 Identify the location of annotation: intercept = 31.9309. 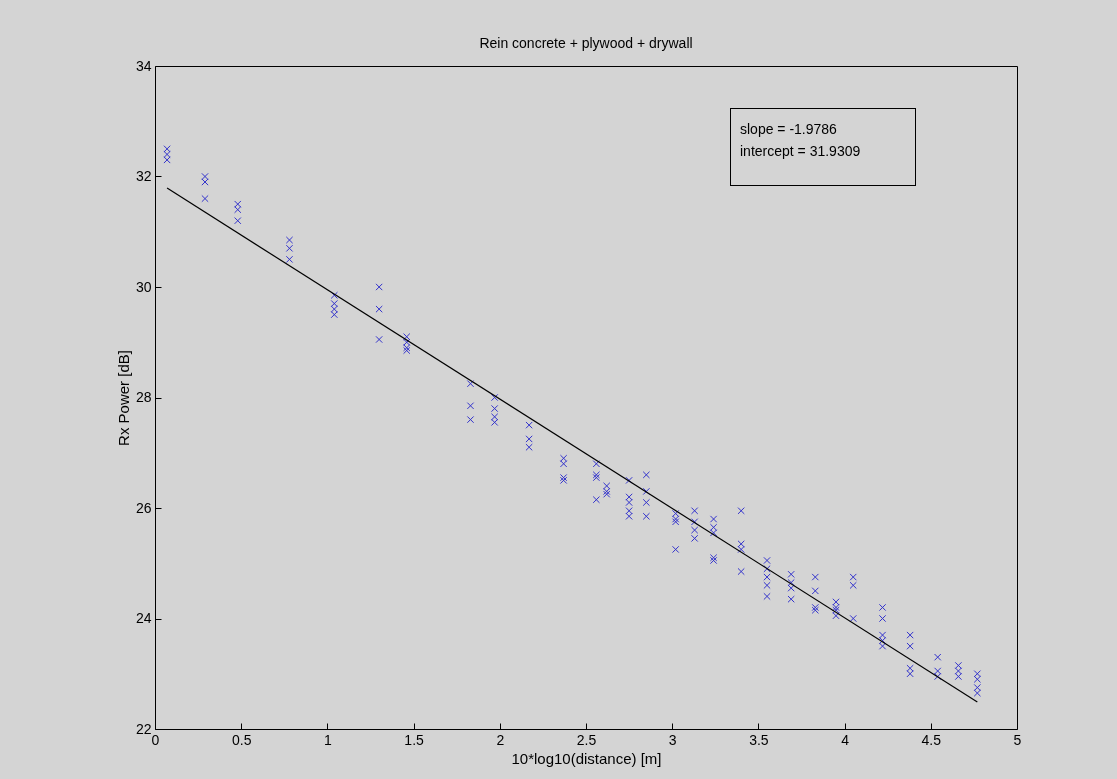
(800, 151).